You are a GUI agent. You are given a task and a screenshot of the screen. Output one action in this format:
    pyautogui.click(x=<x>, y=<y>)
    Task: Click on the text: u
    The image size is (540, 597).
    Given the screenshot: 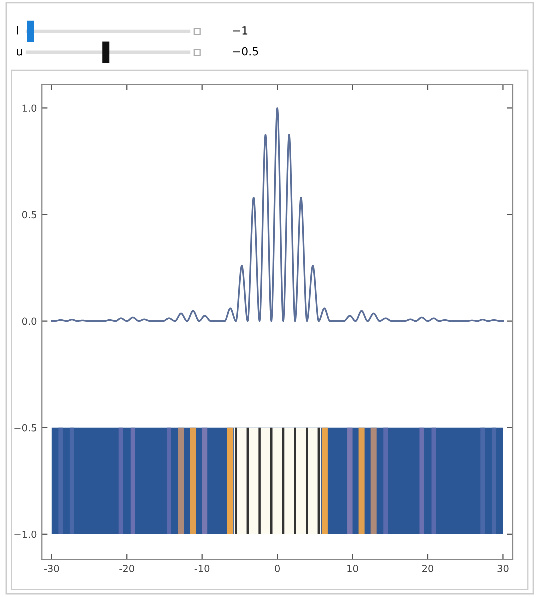 What is the action you would take?
    pyautogui.click(x=19, y=52)
    